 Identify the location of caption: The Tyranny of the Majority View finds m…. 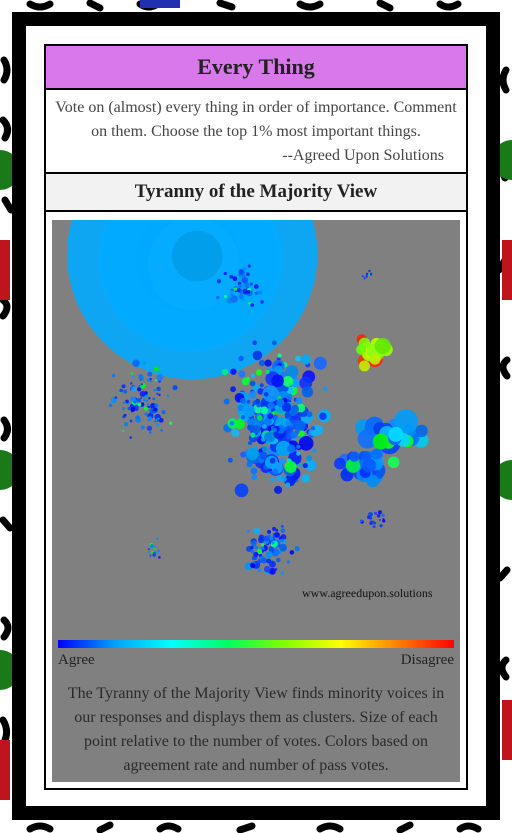
(256, 729).